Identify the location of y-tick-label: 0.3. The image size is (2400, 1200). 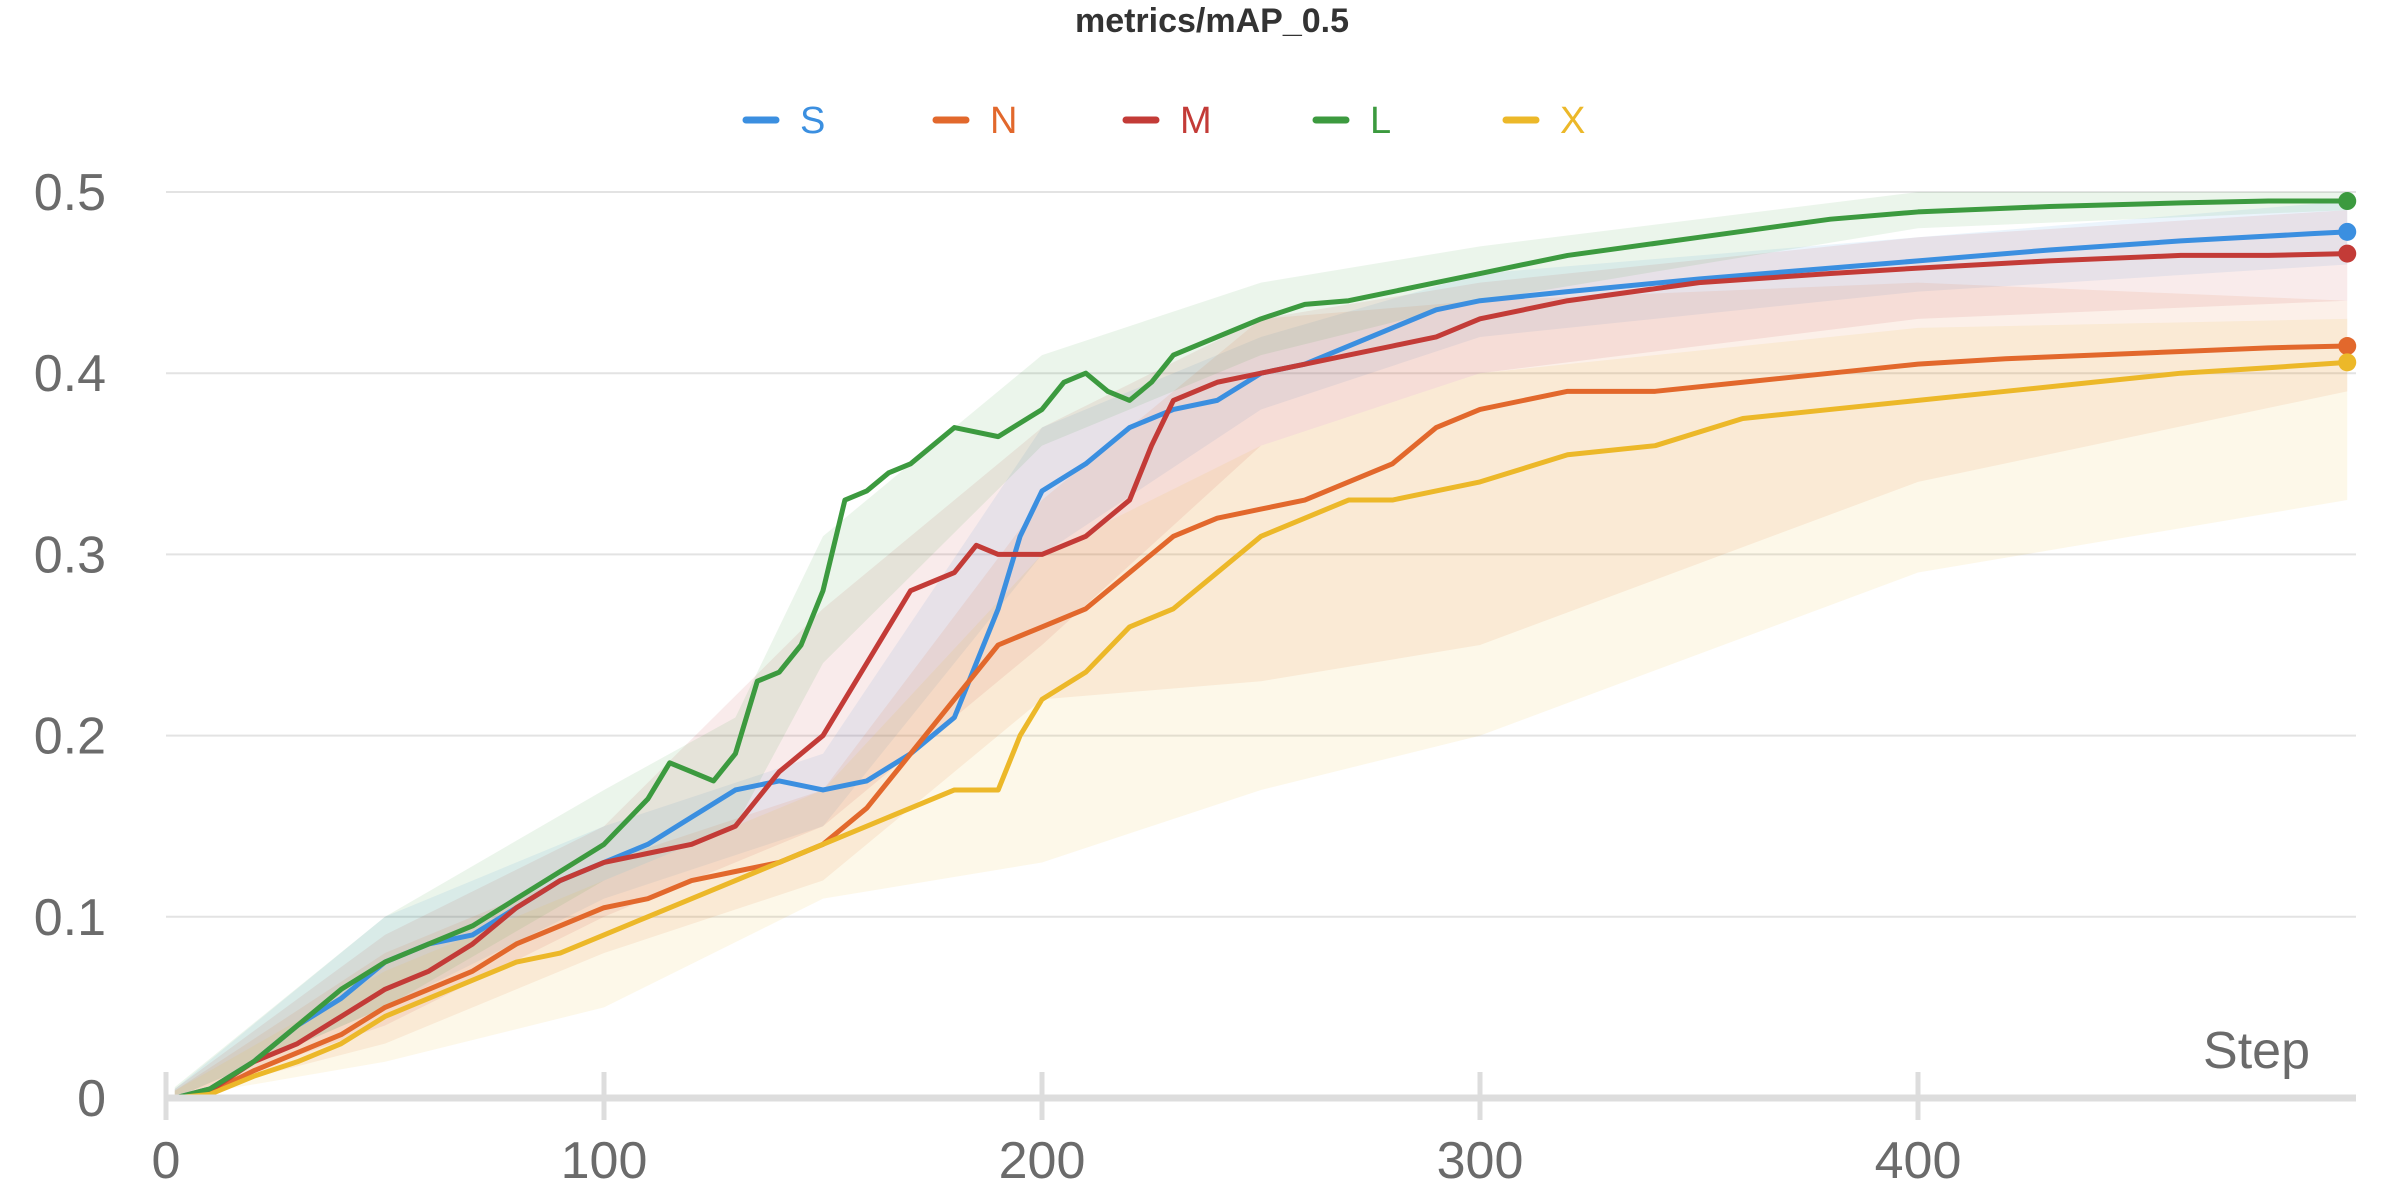
(70, 555).